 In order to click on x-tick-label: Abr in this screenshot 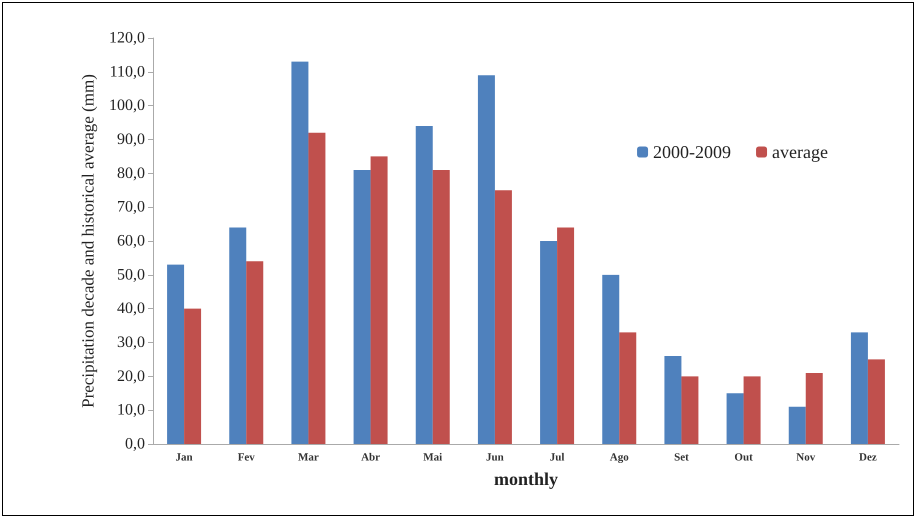, I will do `click(370, 458)`.